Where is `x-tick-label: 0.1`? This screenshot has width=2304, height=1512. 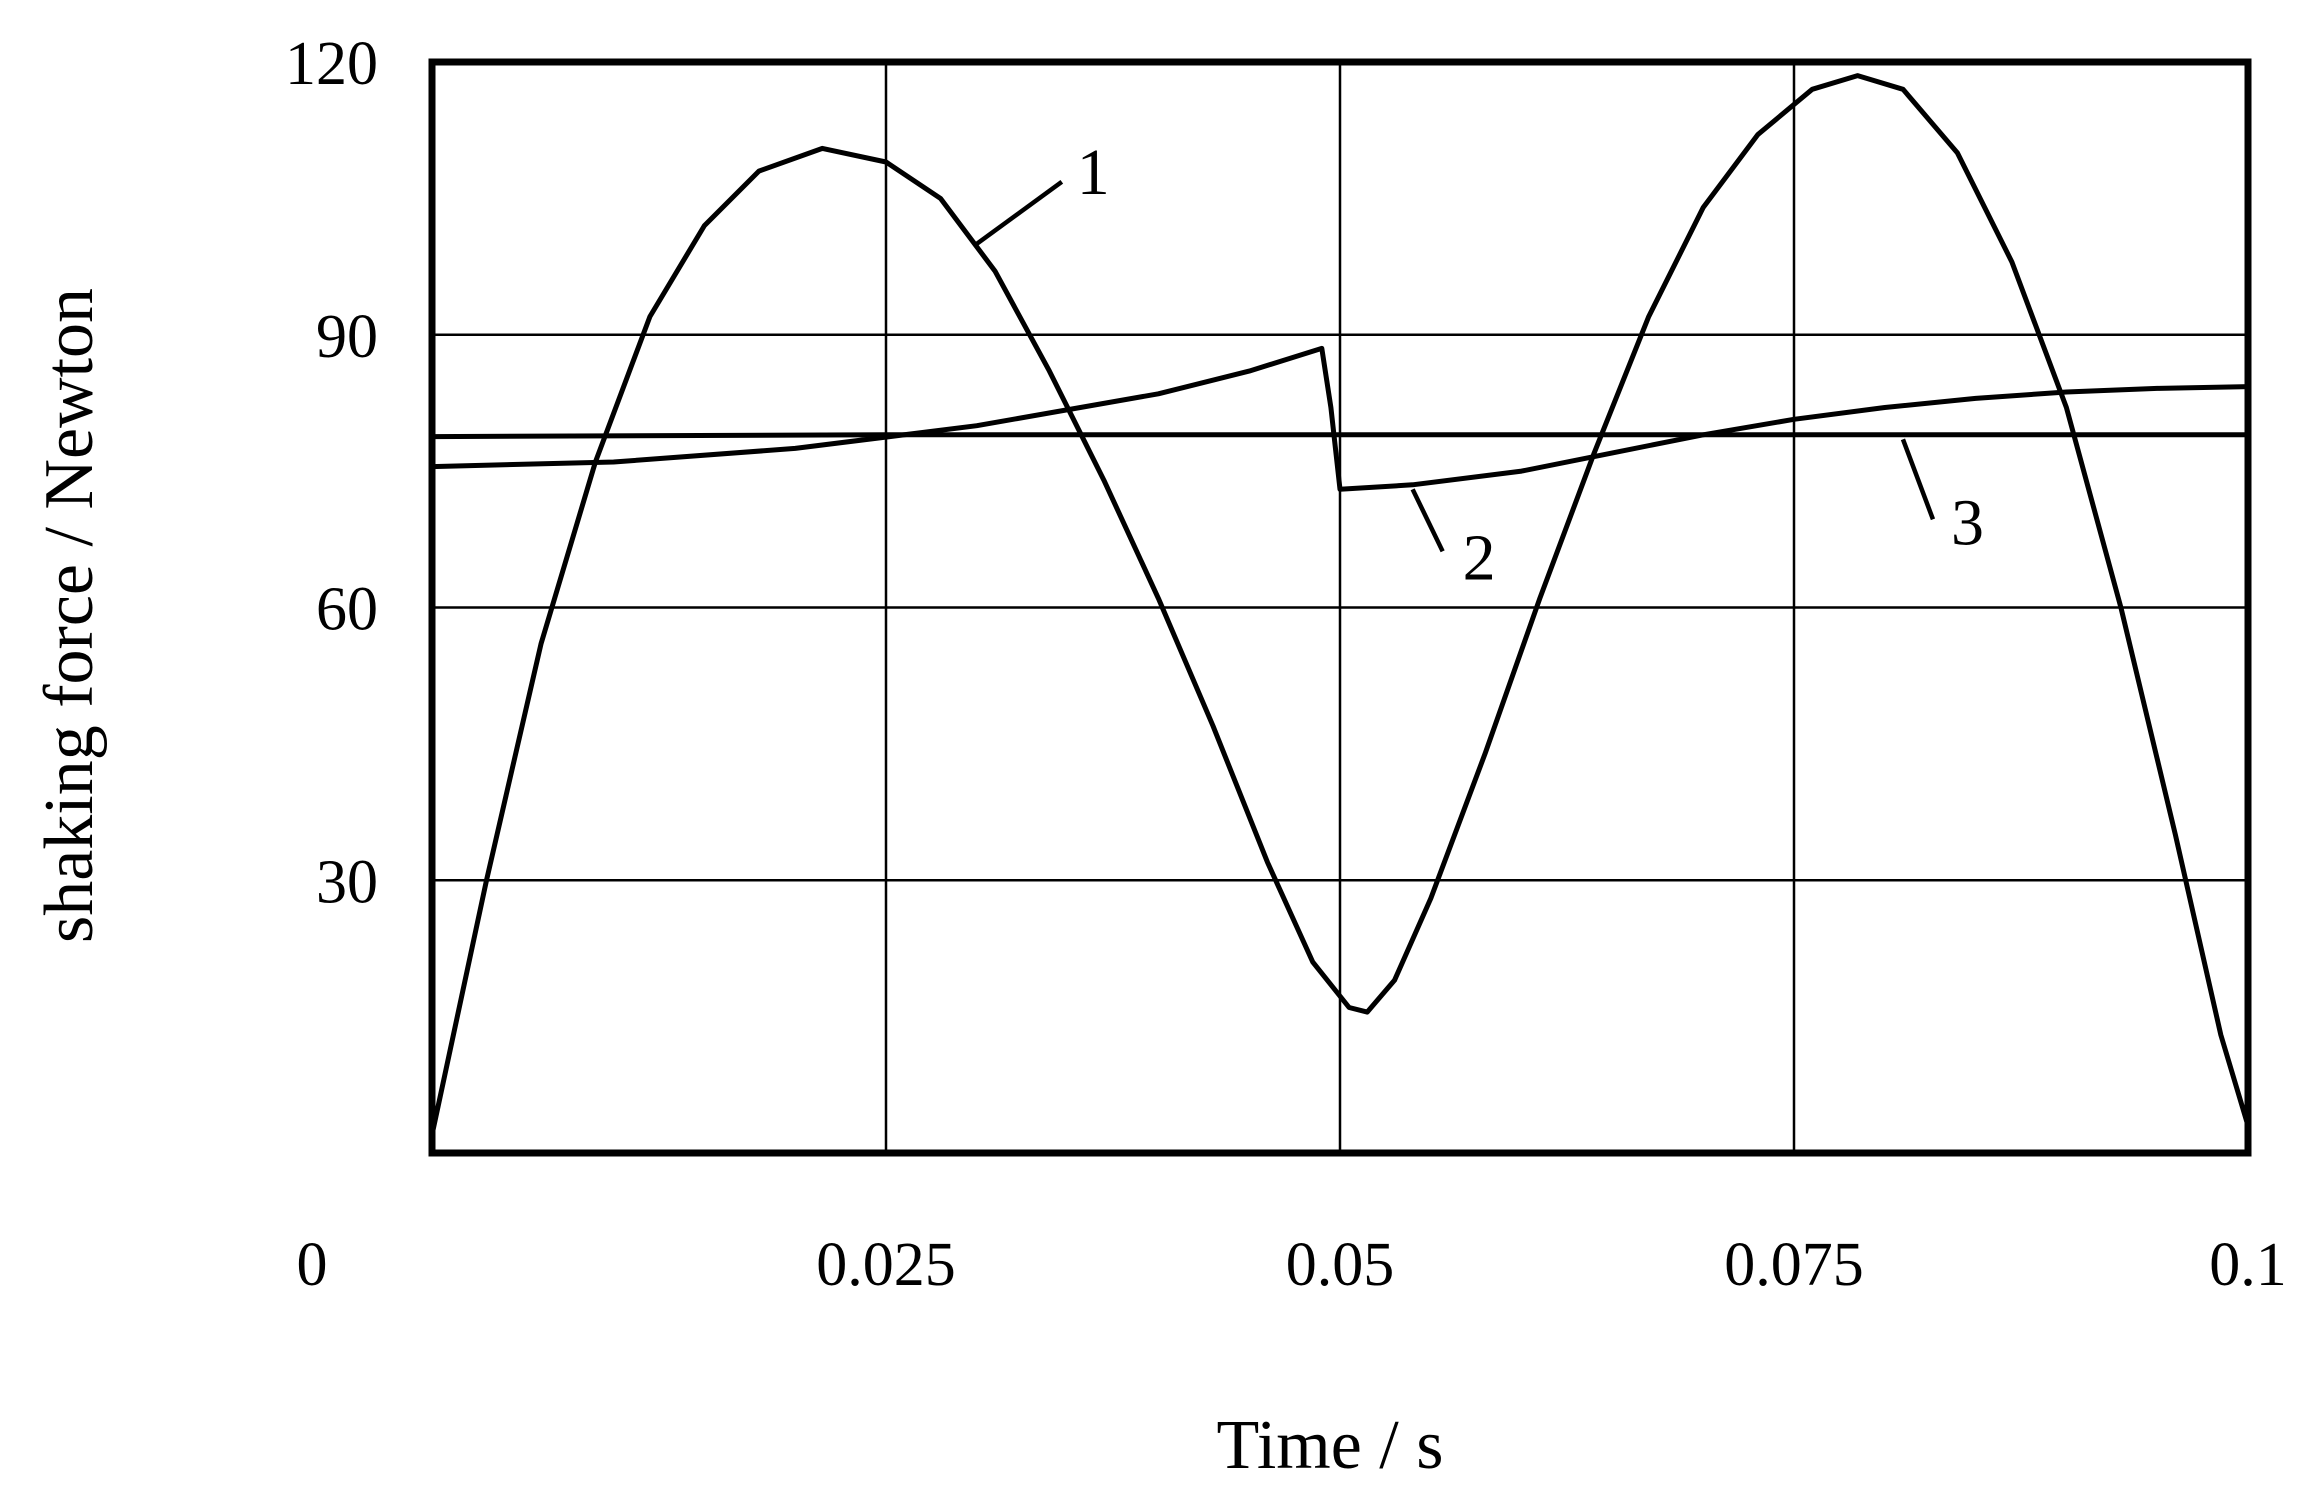
x-tick-label: 0.1 is located at coordinates (2248, 1265).